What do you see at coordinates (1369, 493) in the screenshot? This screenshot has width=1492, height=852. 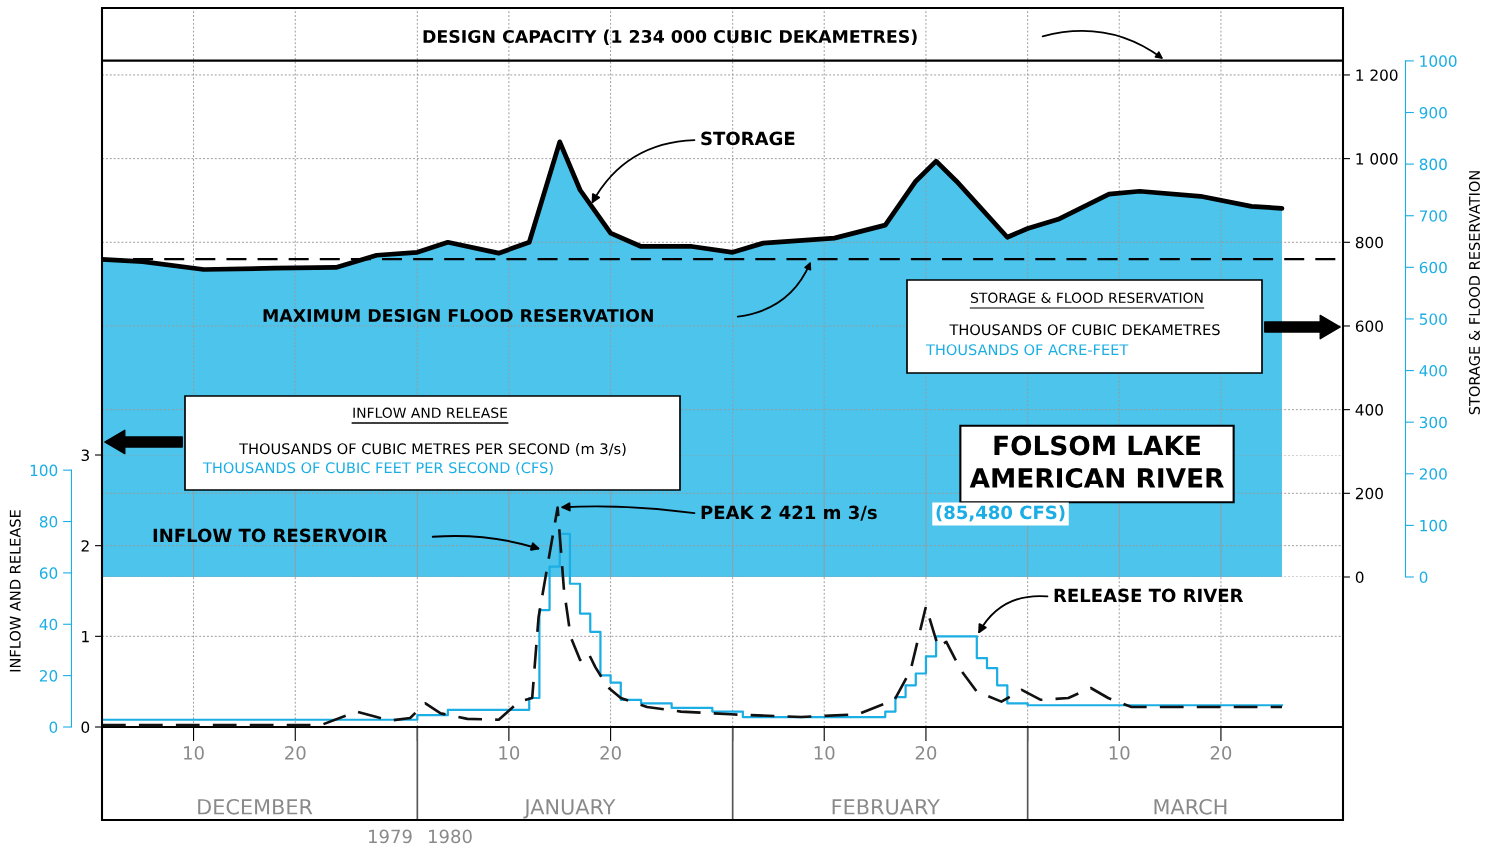 I see `y-tick-label: 200` at bounding box center [1369, 493].